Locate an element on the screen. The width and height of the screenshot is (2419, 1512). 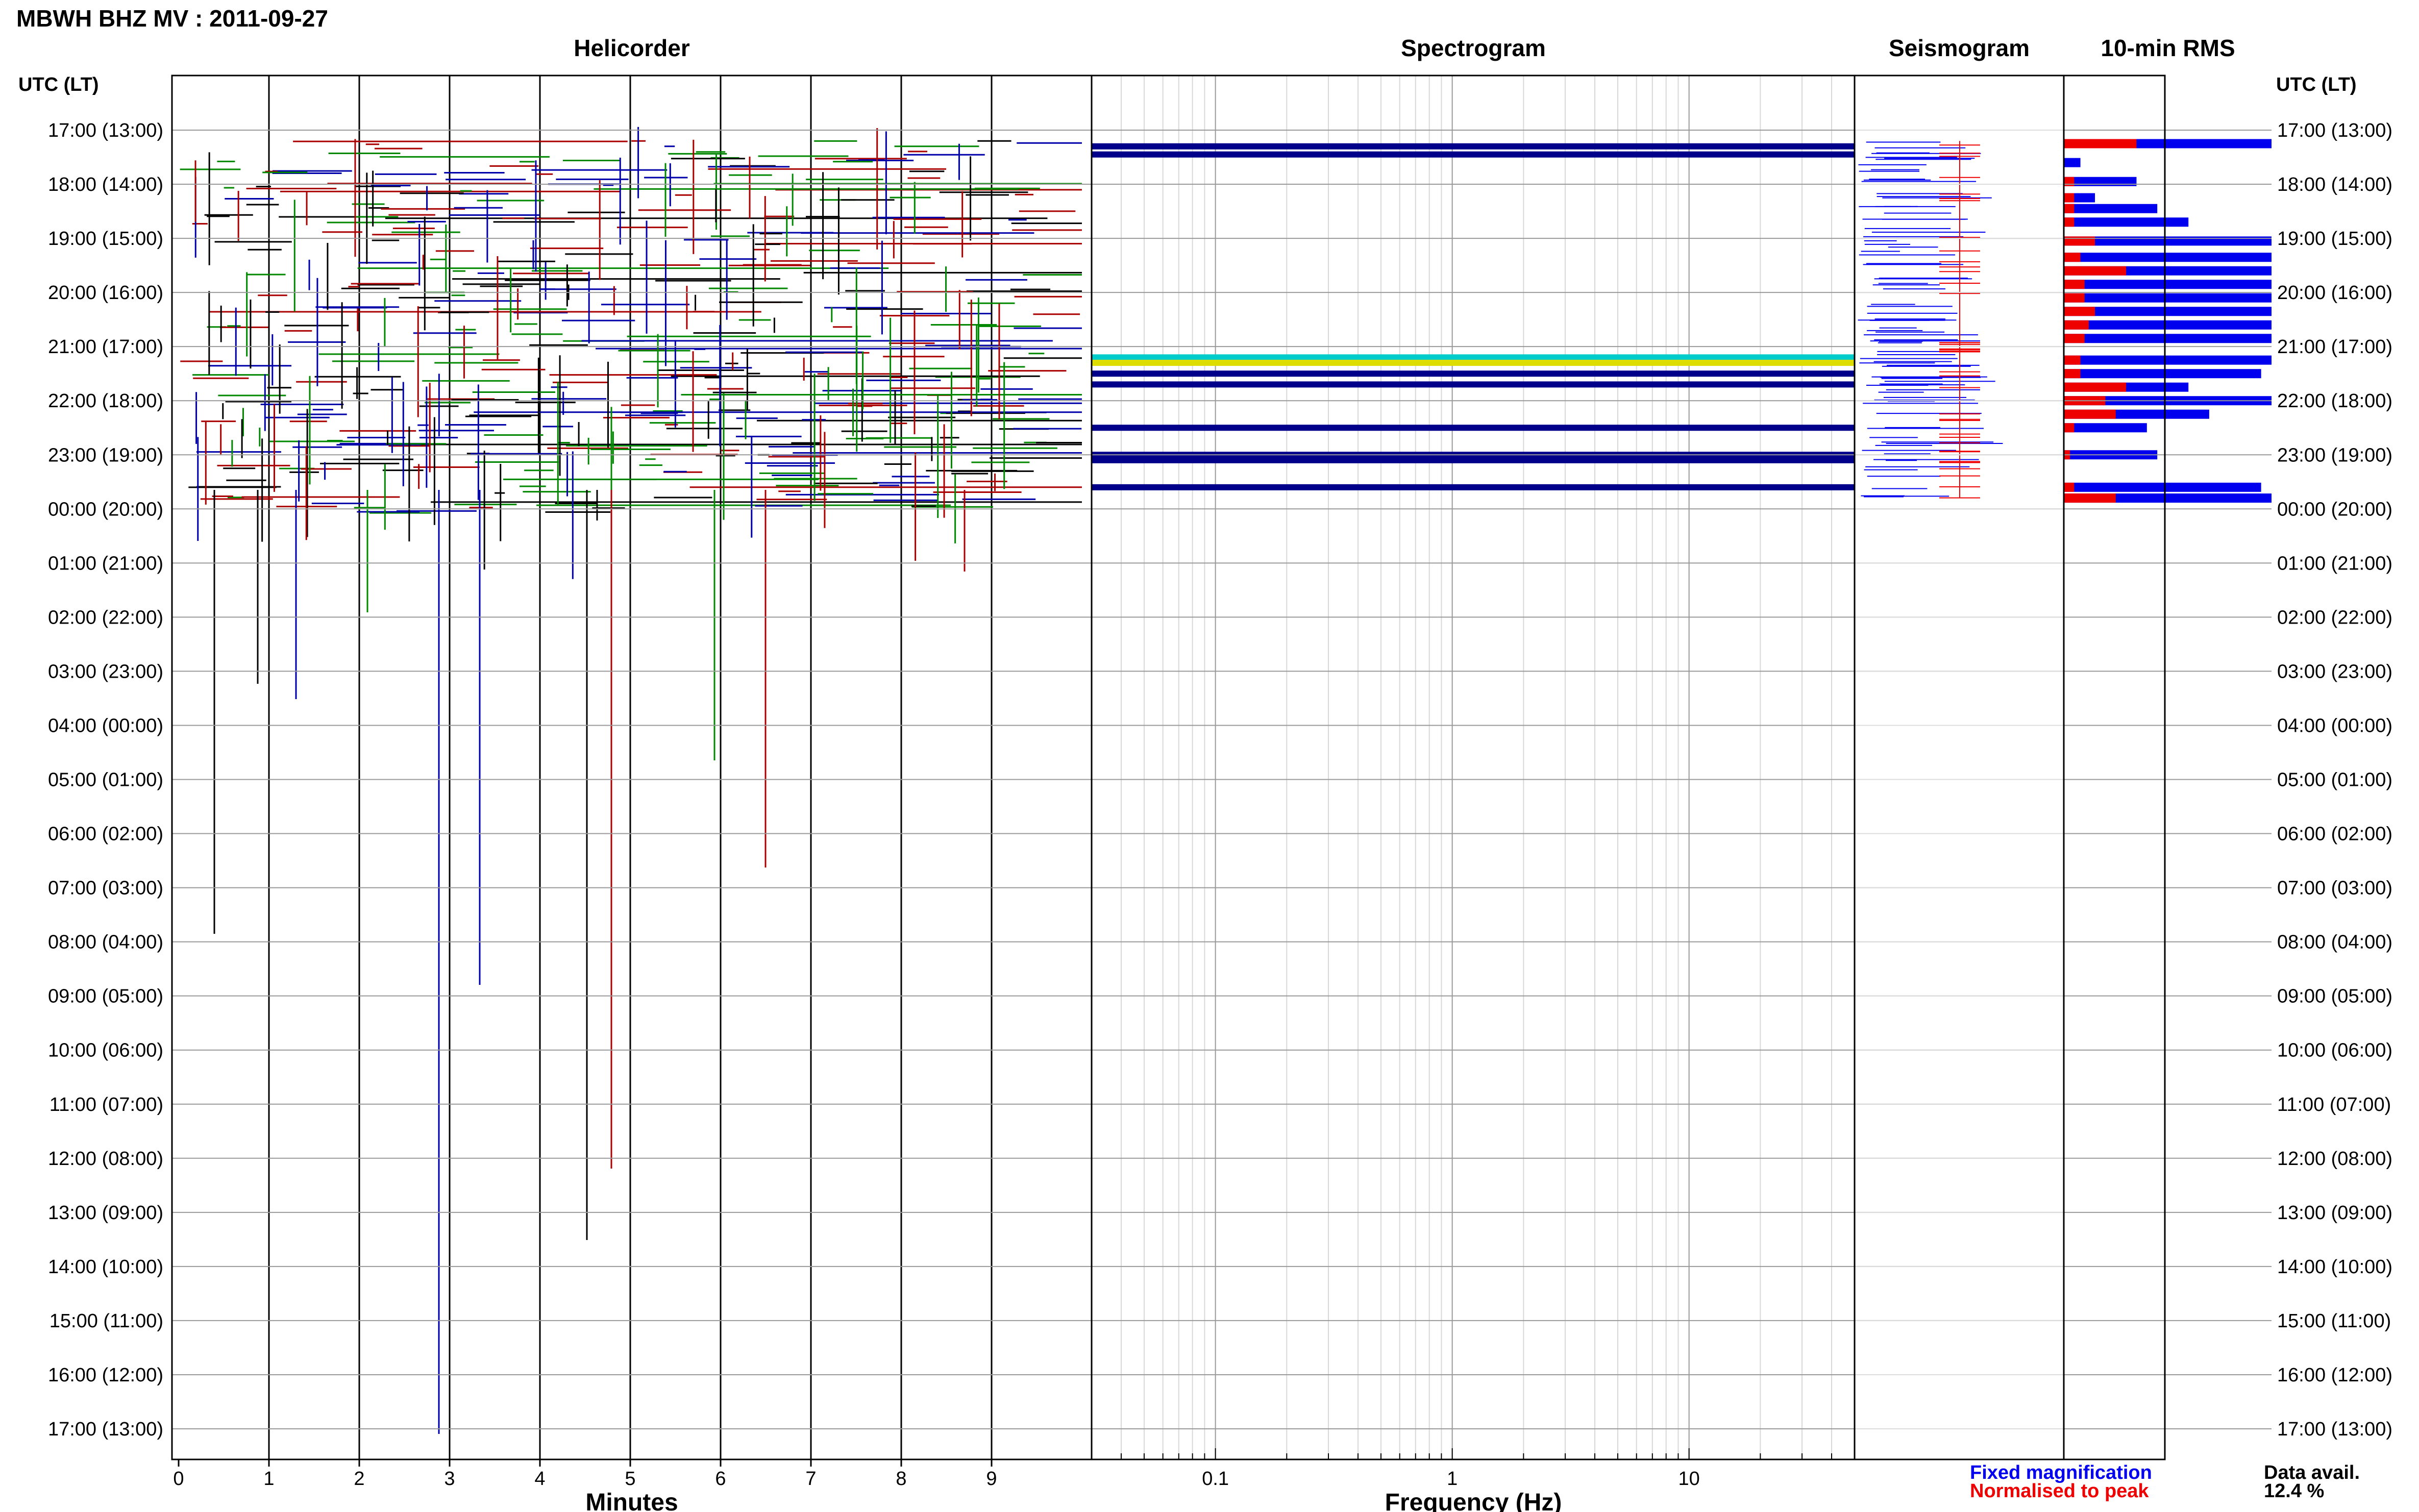
minute-tick-label: 3 is located at coordinates (449, 1479).